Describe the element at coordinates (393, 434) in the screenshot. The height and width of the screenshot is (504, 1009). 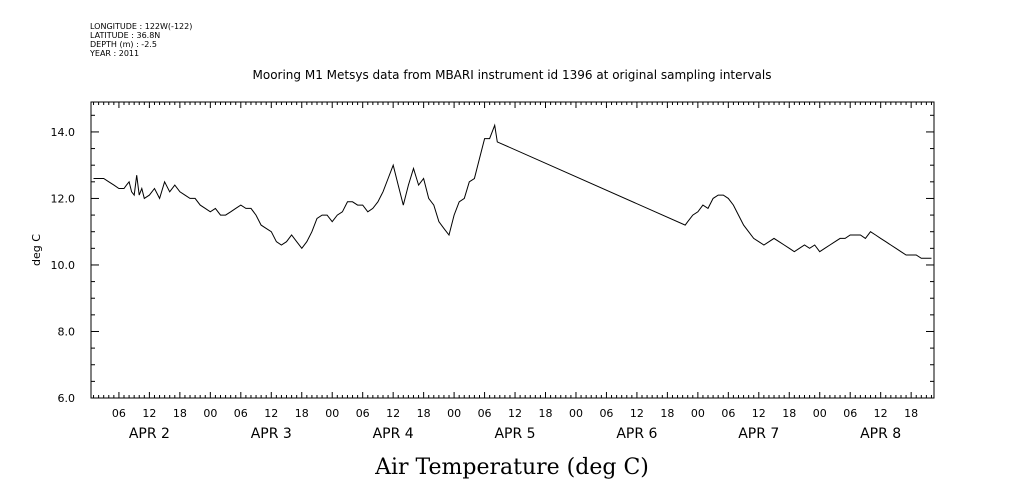
I see `x-day-label: APR 4` at that location.